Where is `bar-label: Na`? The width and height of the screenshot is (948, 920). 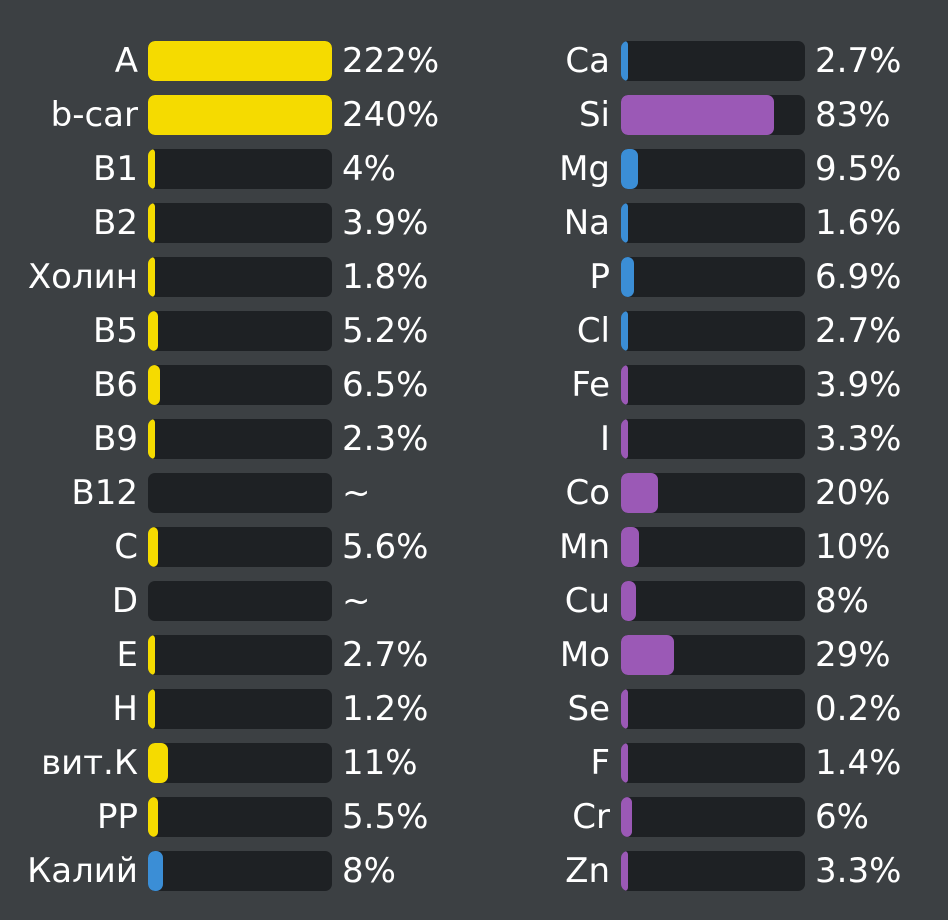
bar-label: Na is located at coordinates (586, 223).